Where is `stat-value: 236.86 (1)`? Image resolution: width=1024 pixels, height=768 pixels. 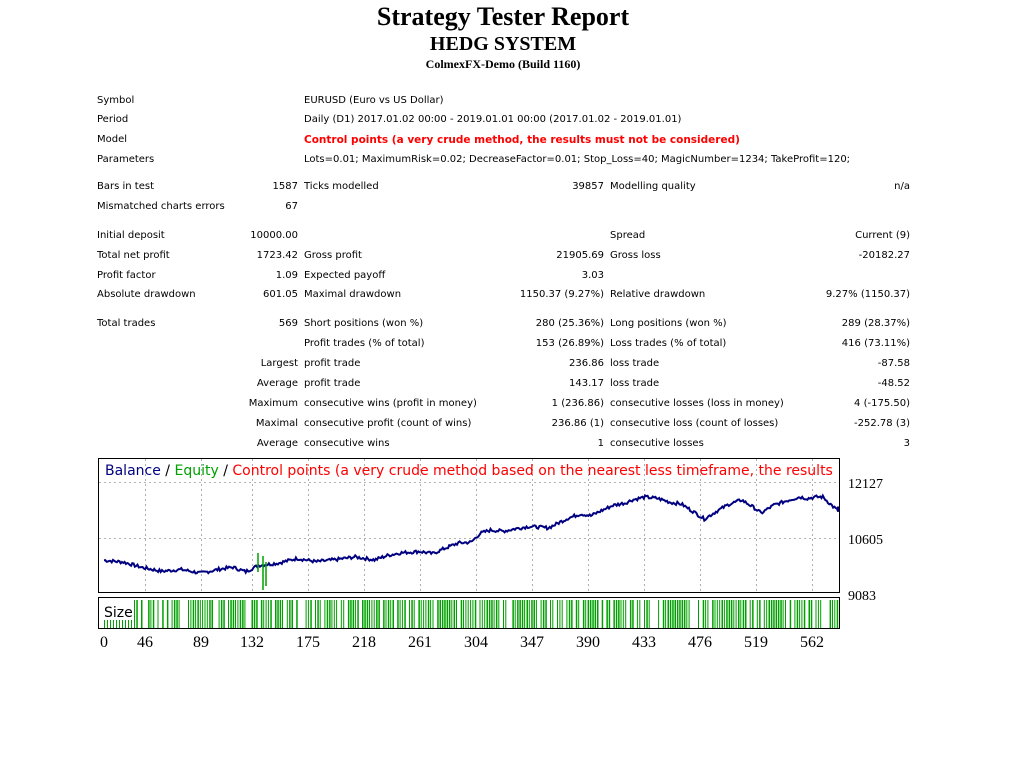
stat-value: 236.86 (1) is located at coordinates (577, 423).